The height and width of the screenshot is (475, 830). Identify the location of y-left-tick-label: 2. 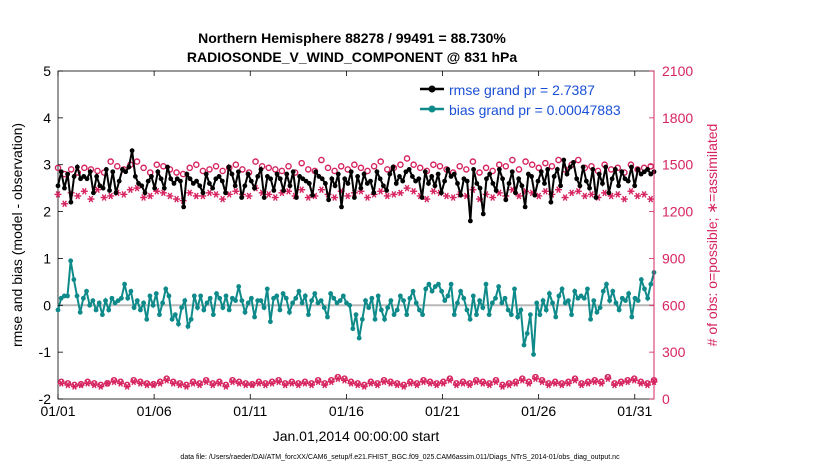
(47, 212).